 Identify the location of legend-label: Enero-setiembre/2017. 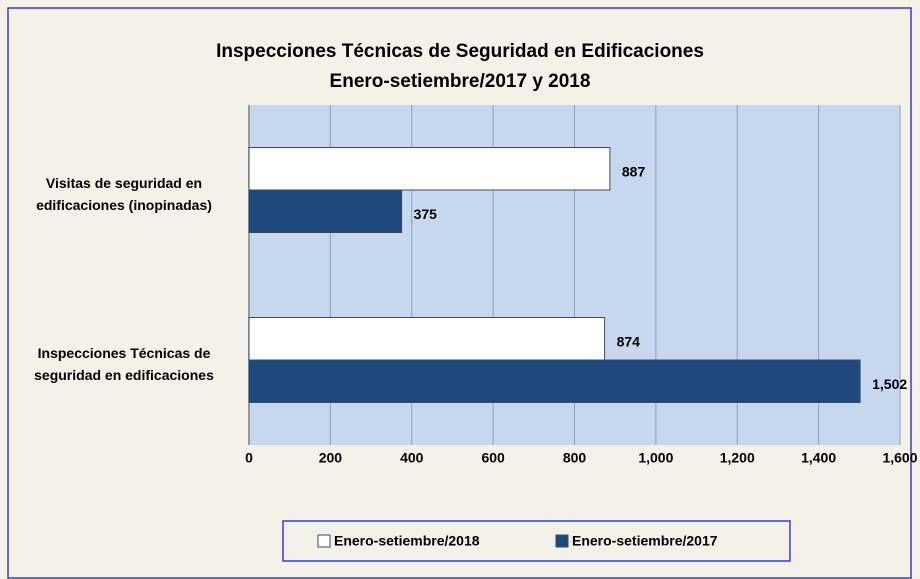
(645, 541).